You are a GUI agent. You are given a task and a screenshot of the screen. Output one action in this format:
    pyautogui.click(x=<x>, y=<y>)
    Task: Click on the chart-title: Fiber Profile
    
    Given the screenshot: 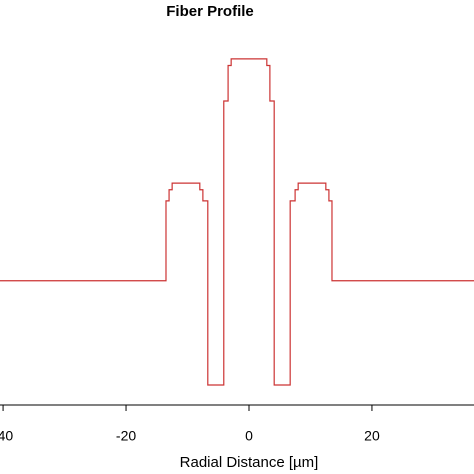 What is the action you would take?
    pyautogui.click(x=210, y=11)
    